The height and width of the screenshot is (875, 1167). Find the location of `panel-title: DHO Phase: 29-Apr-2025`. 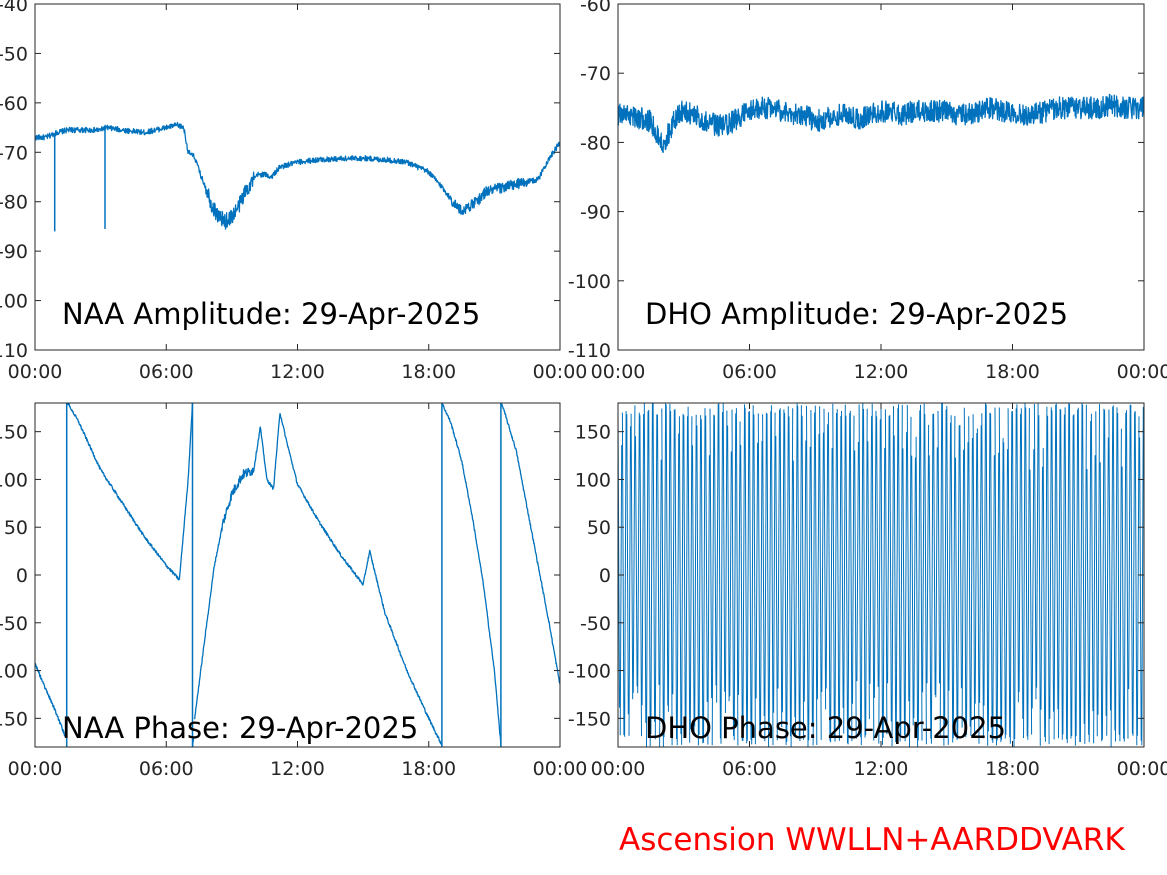

panel-title: DHO Phase: 29-Apr-2025 is located at coordinates (825, 728).